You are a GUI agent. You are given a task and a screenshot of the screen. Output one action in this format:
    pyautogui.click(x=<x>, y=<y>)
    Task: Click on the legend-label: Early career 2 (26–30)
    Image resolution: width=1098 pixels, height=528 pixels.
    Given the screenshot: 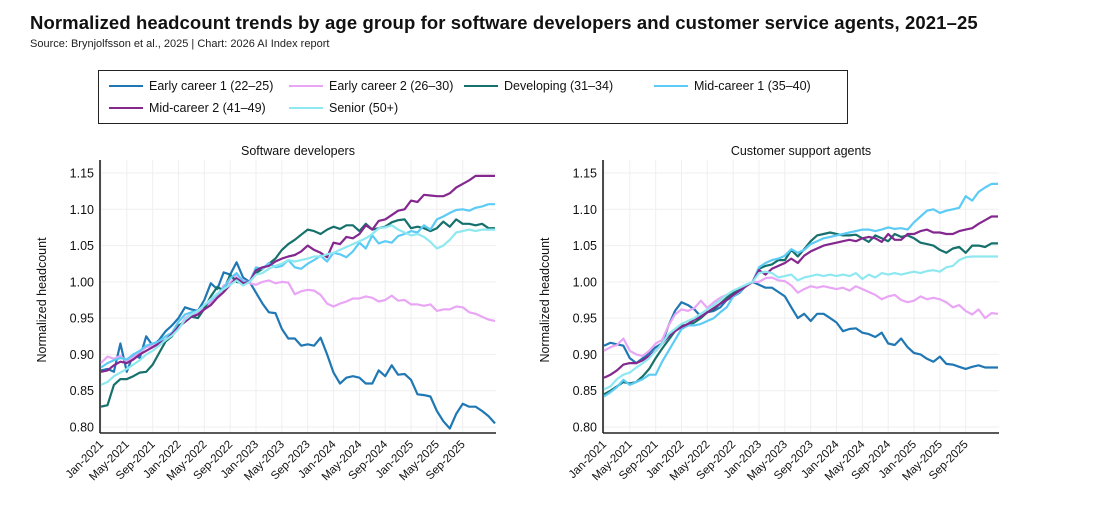 What is the action you would take?
    pyautogui.click(x=391, y=86)
    